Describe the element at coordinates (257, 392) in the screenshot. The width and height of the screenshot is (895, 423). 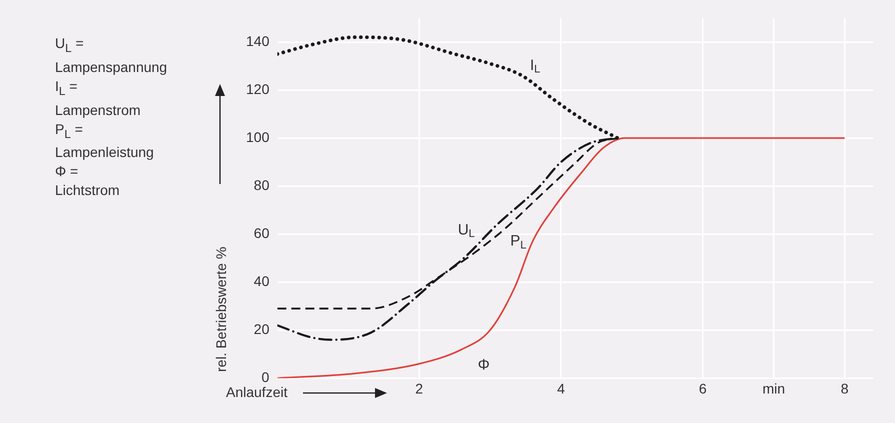
I see `x-axis-title: Anlaufzeit` at that location.